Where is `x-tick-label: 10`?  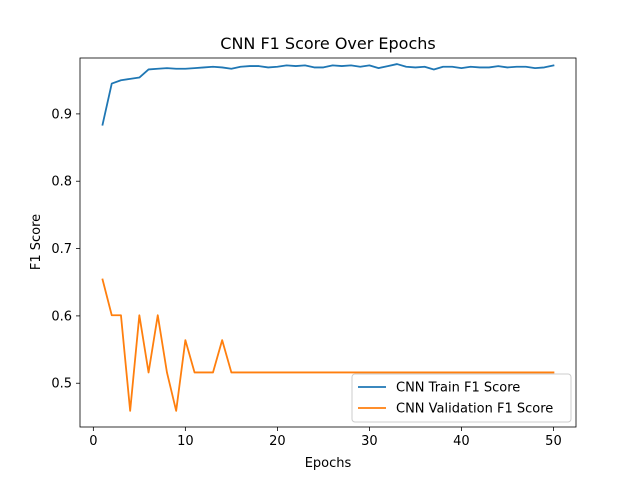 x-tick-label: 10 is located at coordinates (185, 441).